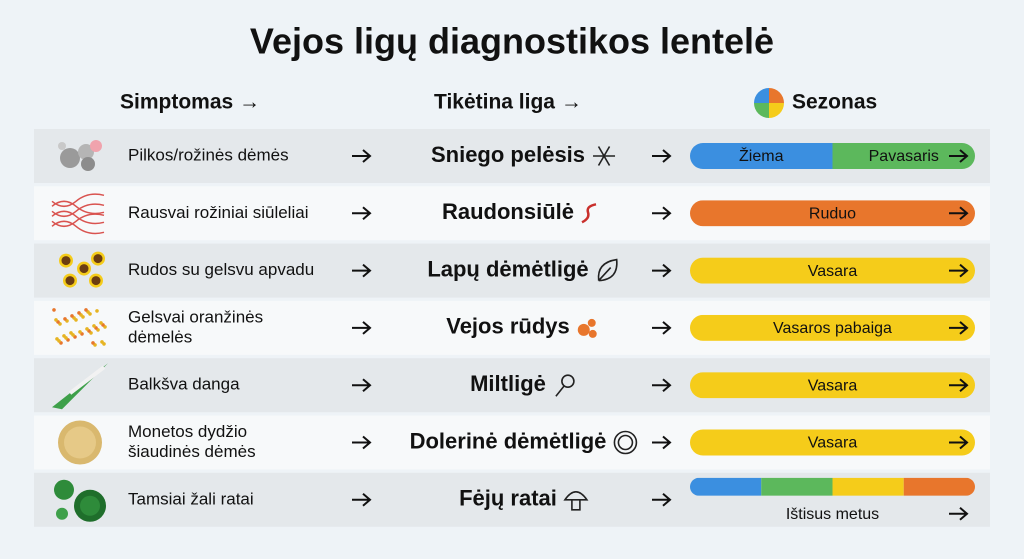 The width and height of the screenshot is (1024, 559). Describe the element at coordinates (190, 102) in the screenshot. I see `column-header: Simptomas →` at that location.